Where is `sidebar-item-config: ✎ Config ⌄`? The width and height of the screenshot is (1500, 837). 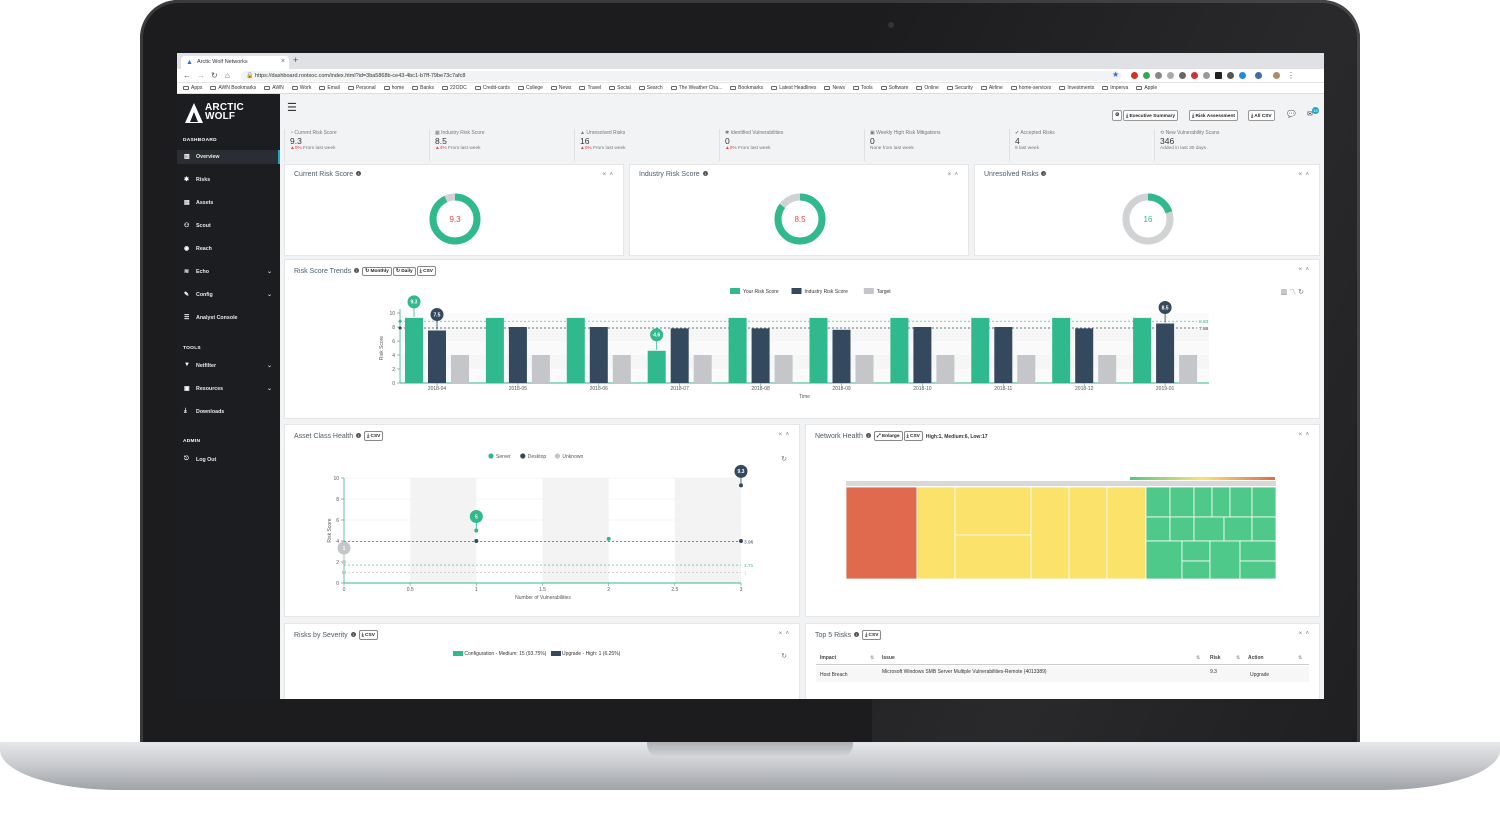 sidebar-item-config: ✎ Config ⌄ is located at coordinates (228, 295).